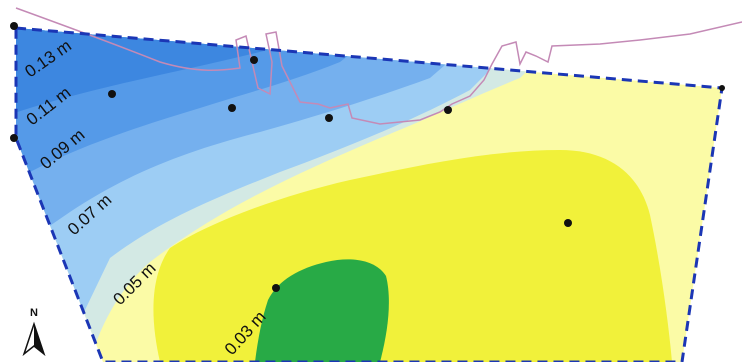 This screenshot has height=362, width=742. I want to click on north-arrow-label: N, so click(34, 313).